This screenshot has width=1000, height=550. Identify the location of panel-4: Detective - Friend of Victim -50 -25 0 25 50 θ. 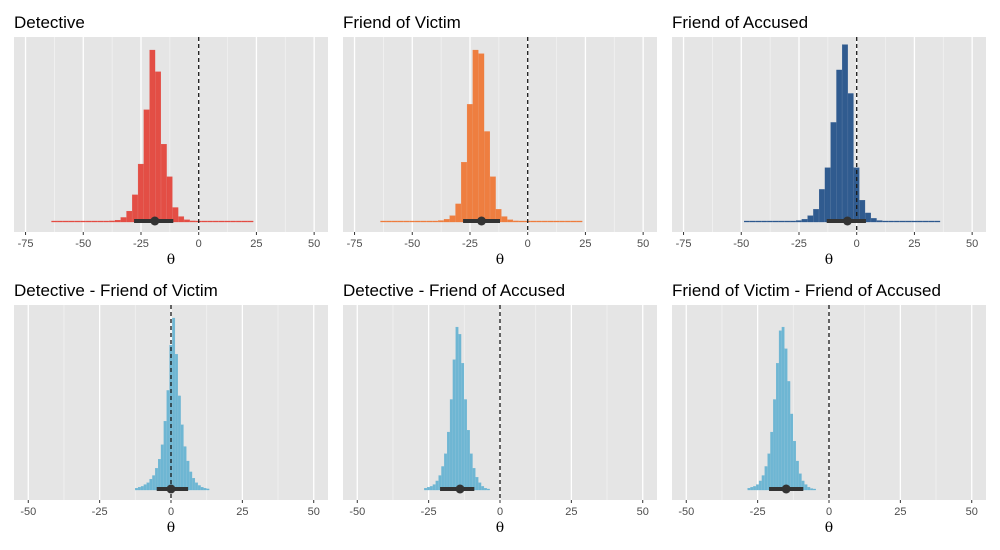
(171, 408).